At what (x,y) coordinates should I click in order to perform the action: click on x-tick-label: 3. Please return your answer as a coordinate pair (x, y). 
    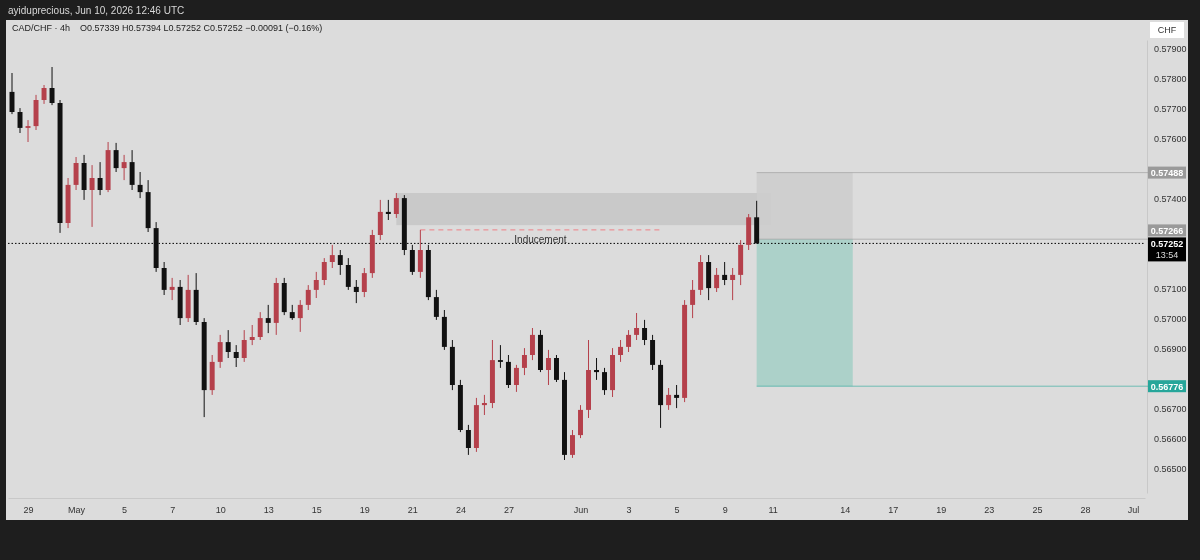
    Looking at the image, I should click on (629, 510).